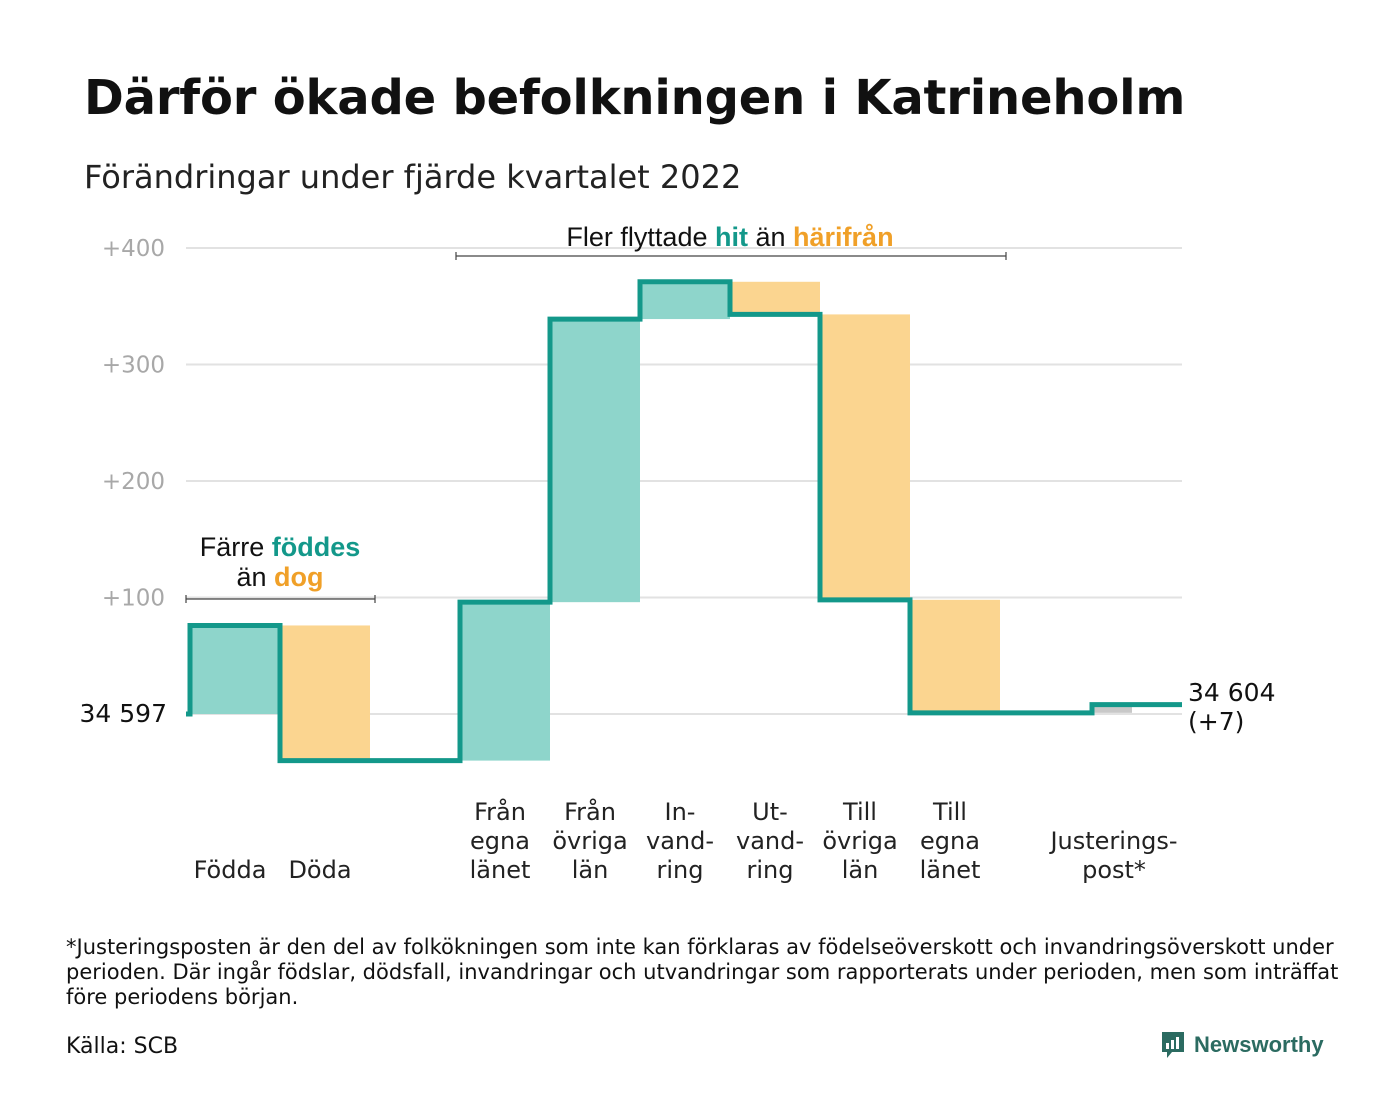  What do you see at coordinates (133, 249) in the screenshot?
I see `y-tick-label: +400` at bounding box center [133, 249].